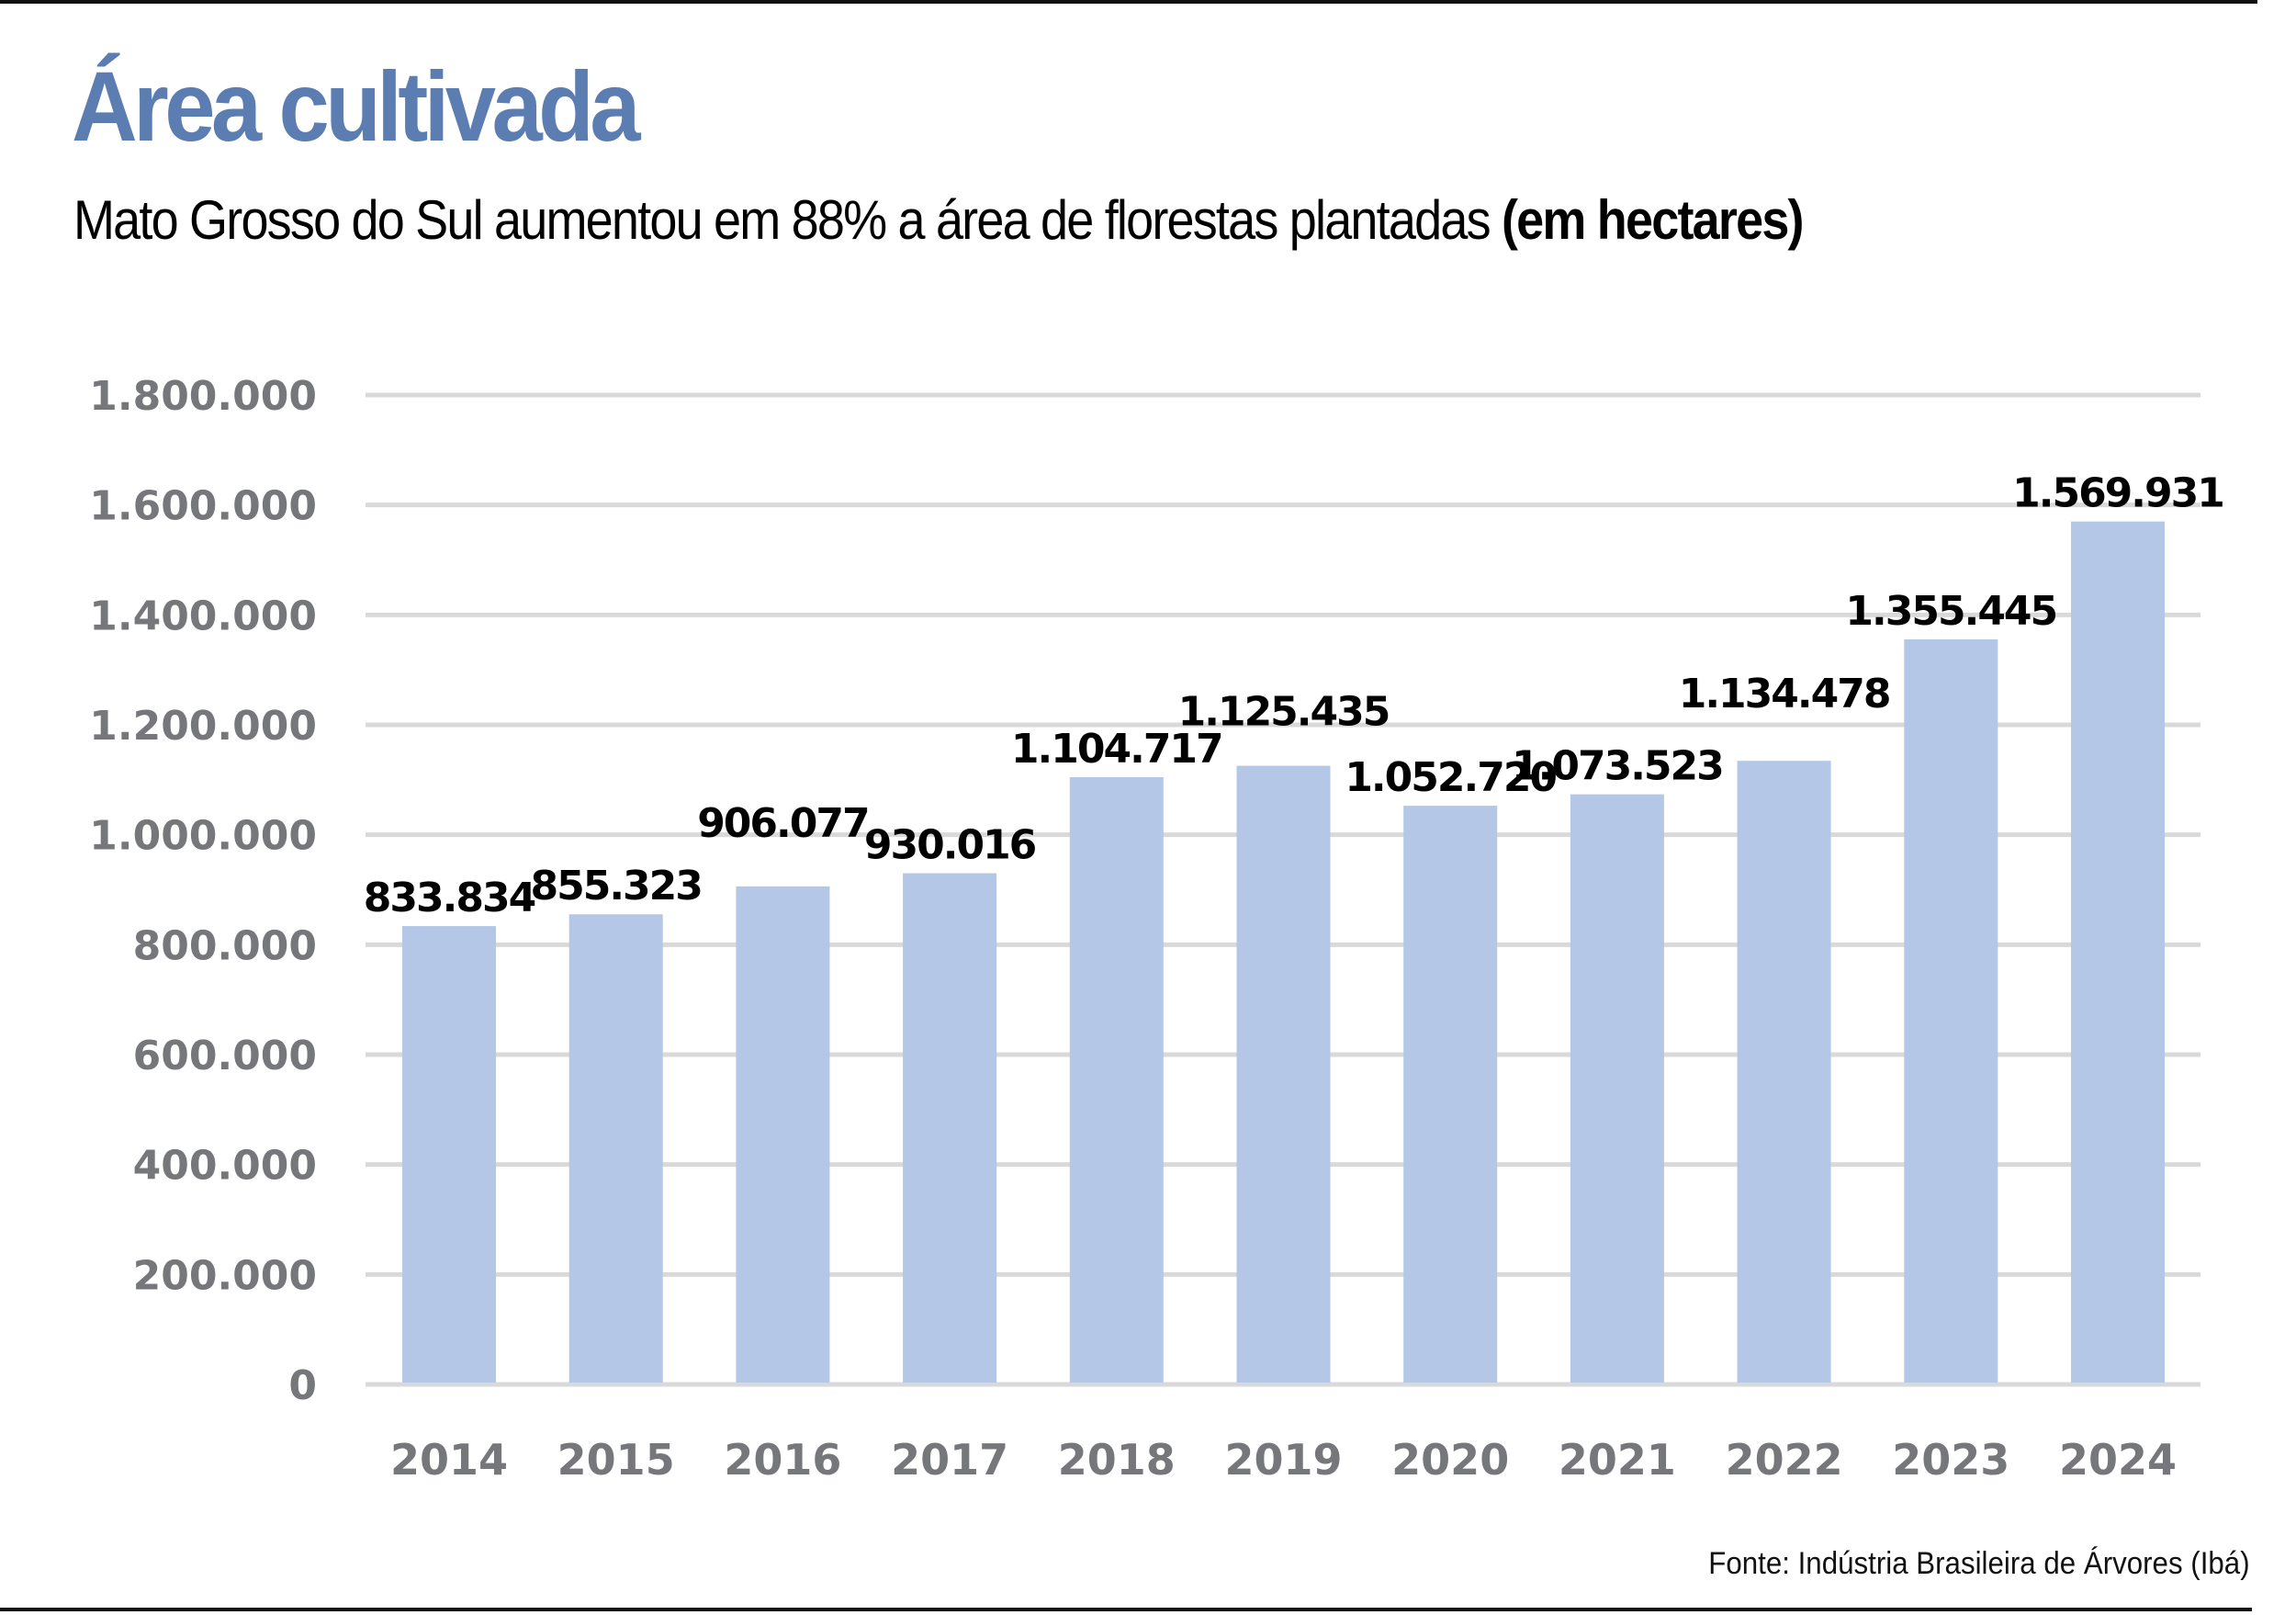  I want to click on y-tick-label: 200.000, so click(225, 1275).